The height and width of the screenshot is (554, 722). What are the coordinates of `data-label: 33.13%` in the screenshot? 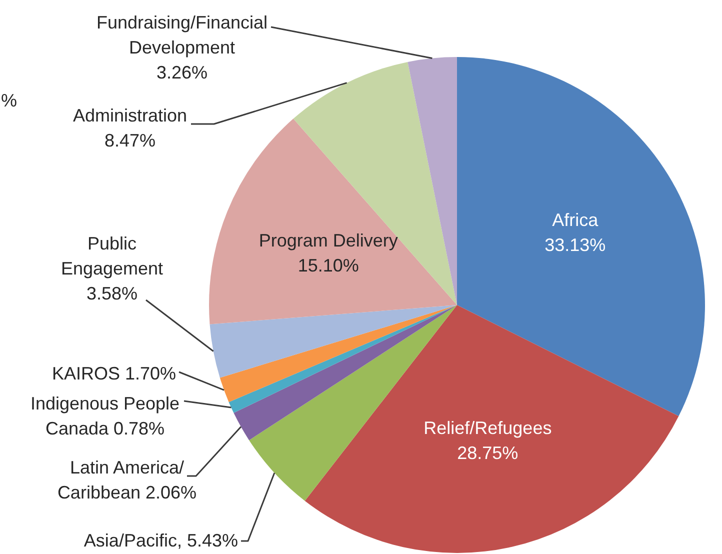 It's located at (575, 244).